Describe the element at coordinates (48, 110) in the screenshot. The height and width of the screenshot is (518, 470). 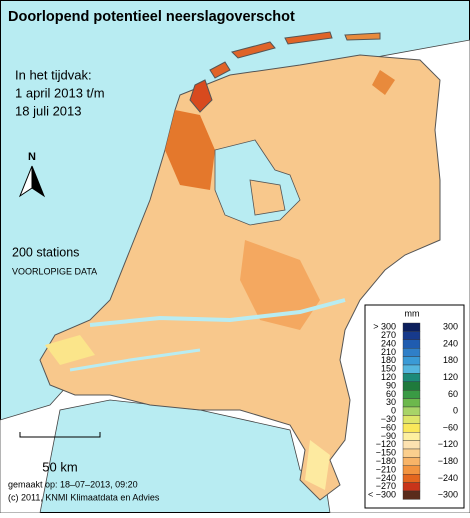
I see `period-end: 18 juli 2013` at that location.